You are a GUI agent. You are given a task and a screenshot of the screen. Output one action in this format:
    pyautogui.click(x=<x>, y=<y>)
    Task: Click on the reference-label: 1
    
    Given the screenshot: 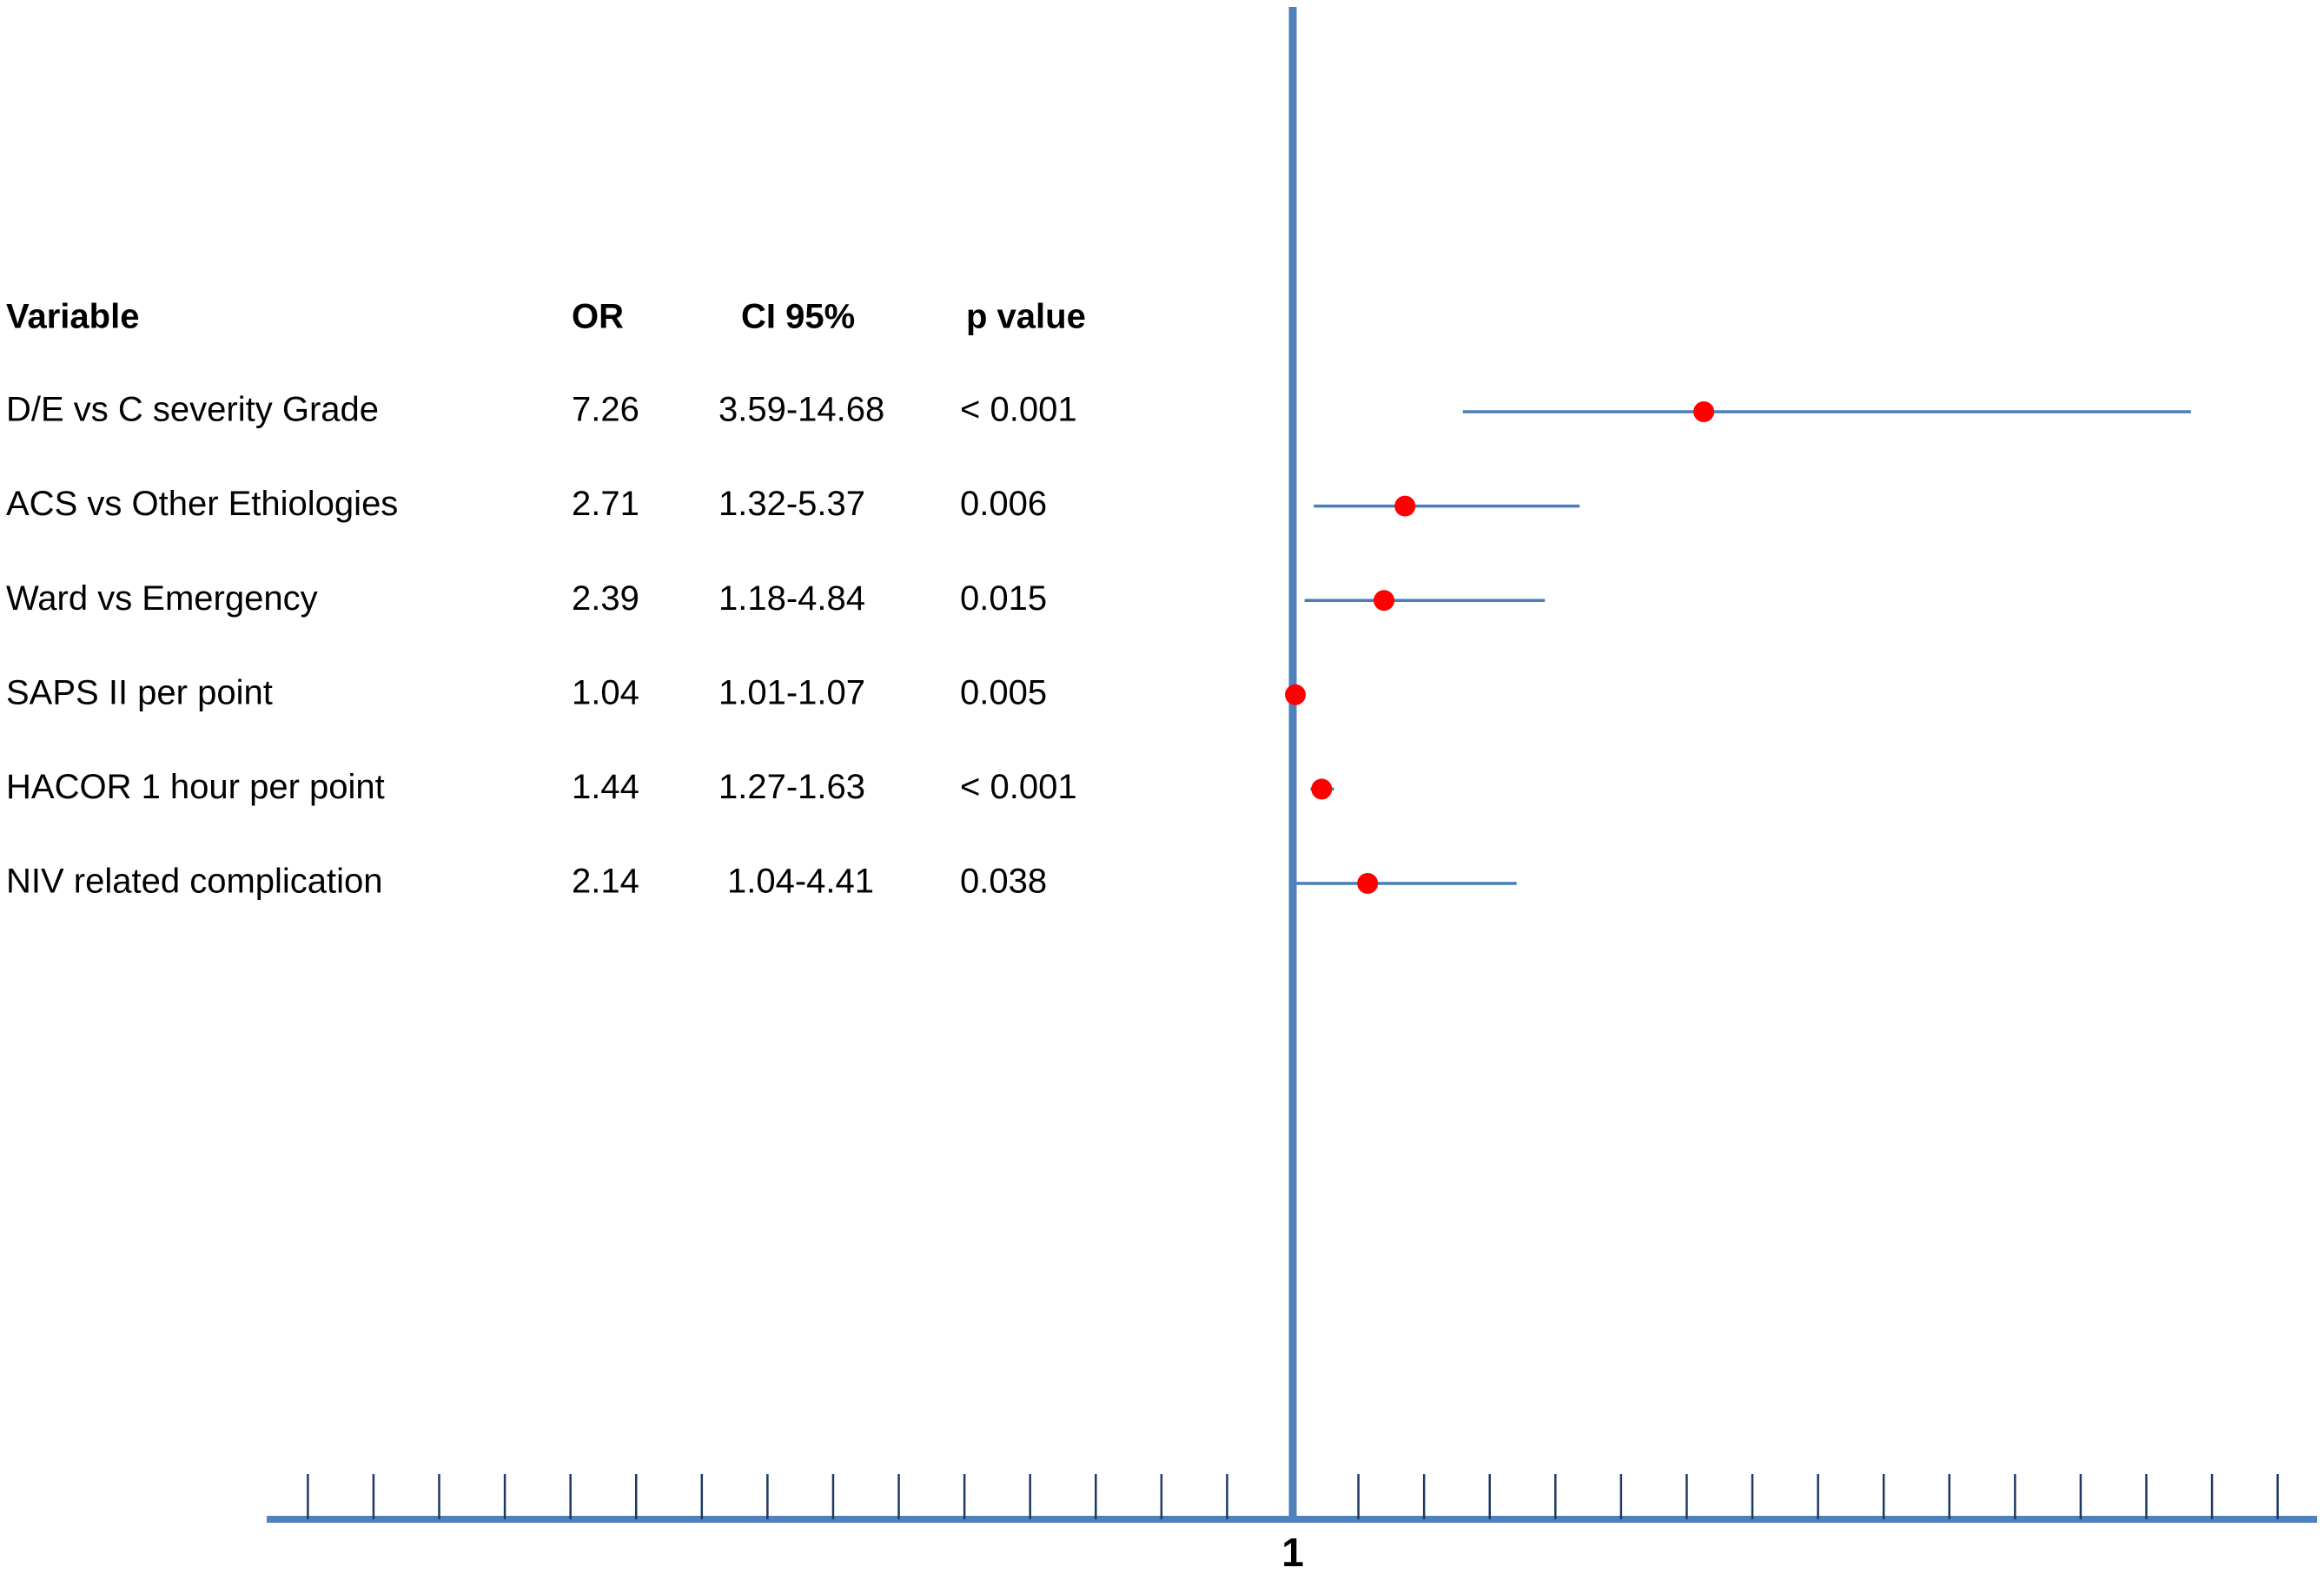 What is the action you would take?
    pyautogui.click(x=1292, y=1552)
    